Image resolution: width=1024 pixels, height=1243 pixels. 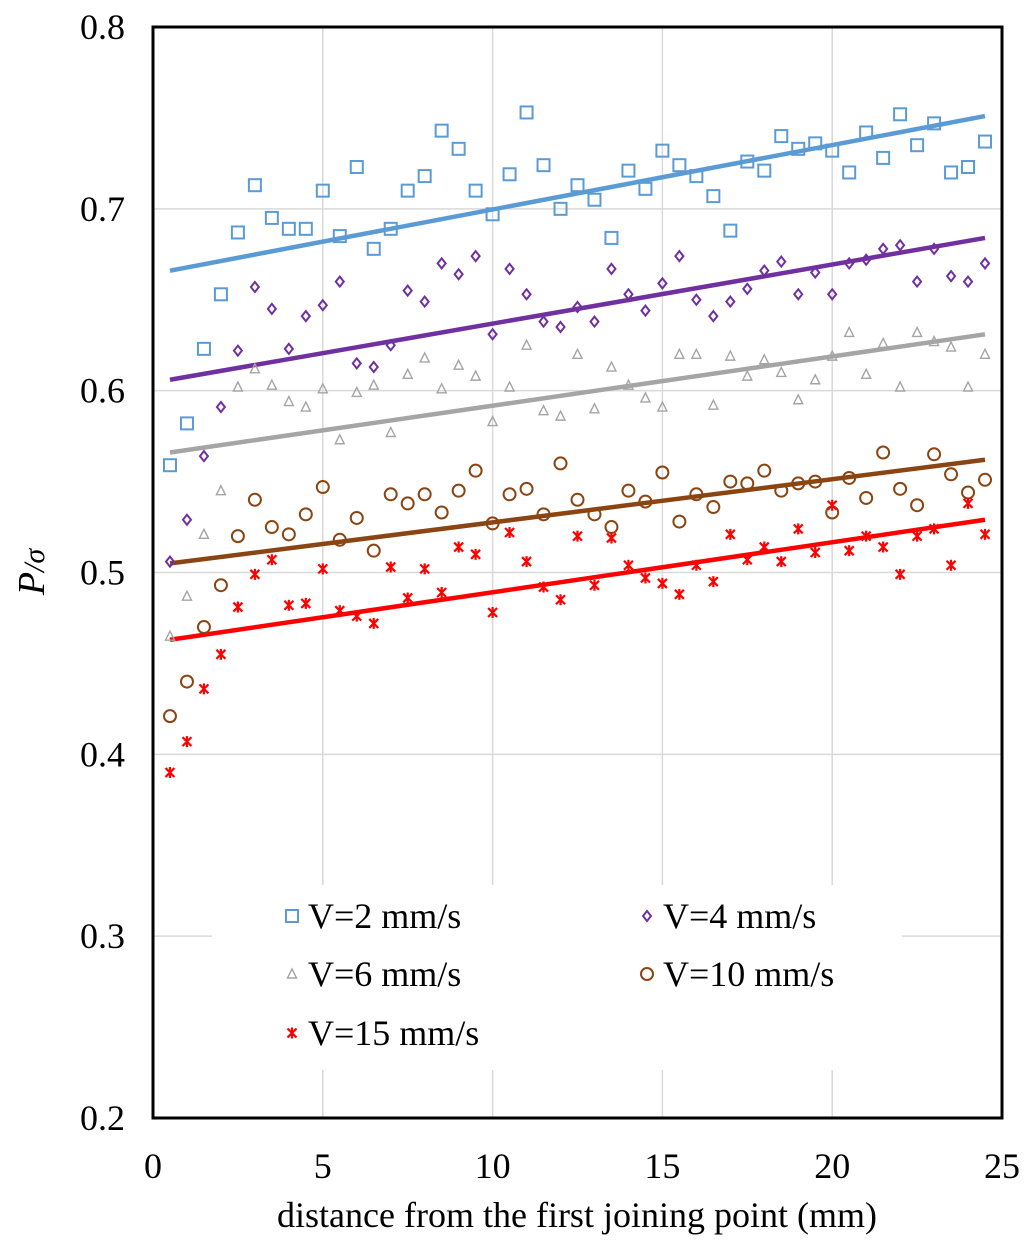 I want to click on legend-label: V=2 mm/s, so click(x=384, y=916).